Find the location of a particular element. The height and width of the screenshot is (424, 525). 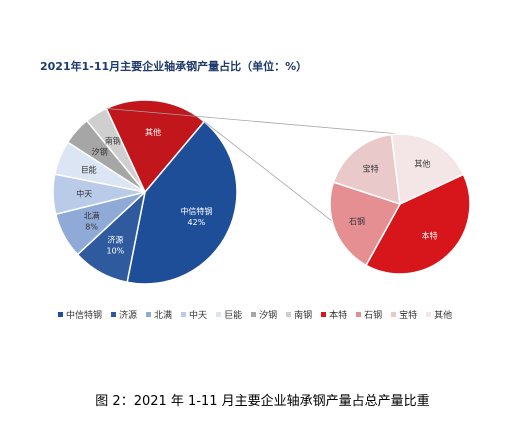

legend-item-2: 北满 is located at coordinates (159, 314).